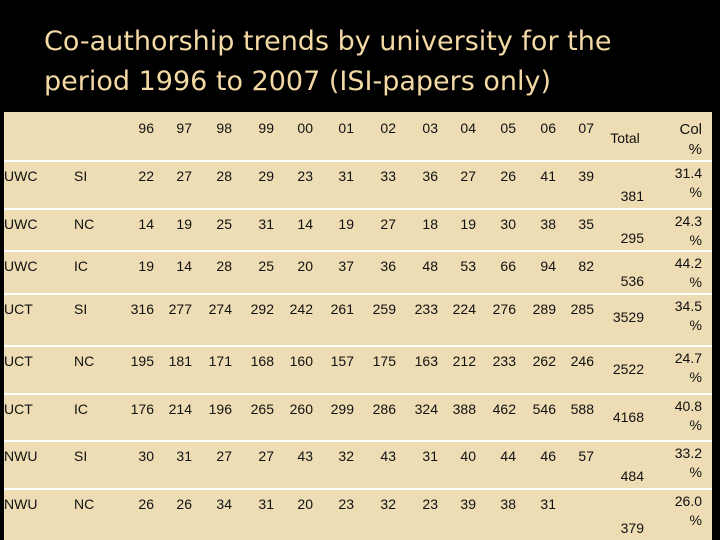  Describe the element at coordinates (632, 528) in the screenshot. I see `total: 379` at that location.